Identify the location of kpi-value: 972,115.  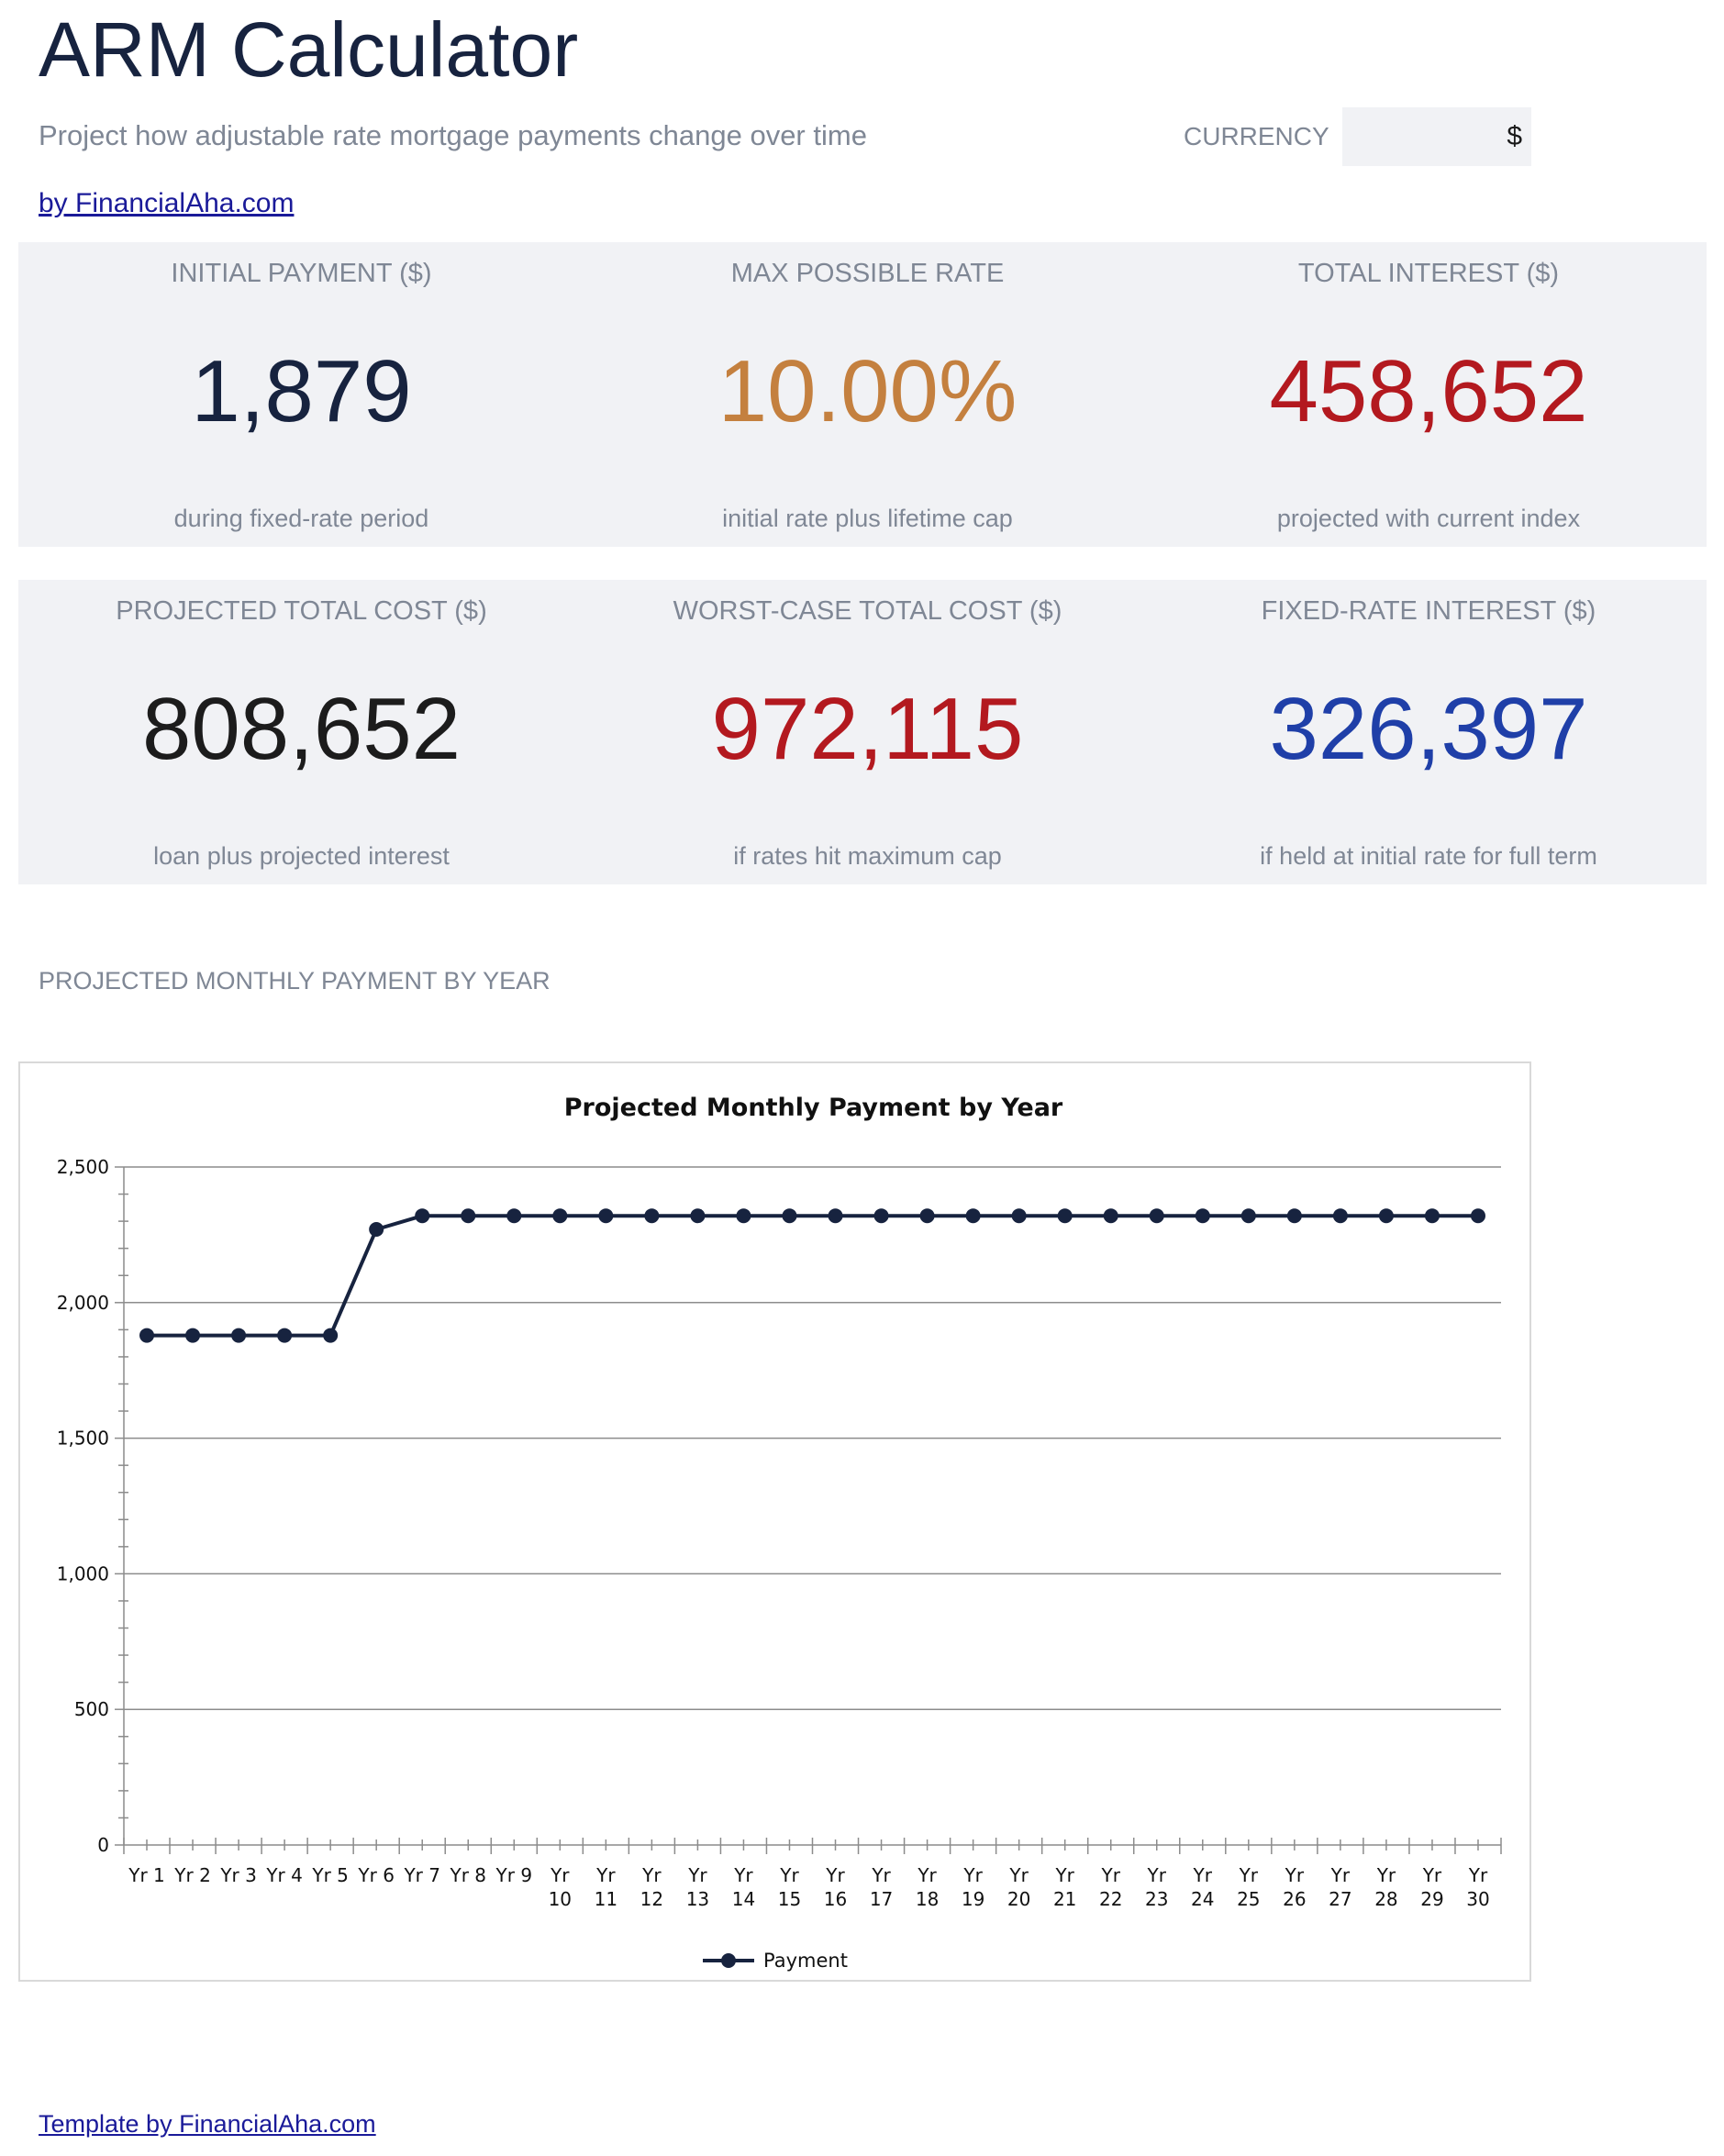
(867, 729).